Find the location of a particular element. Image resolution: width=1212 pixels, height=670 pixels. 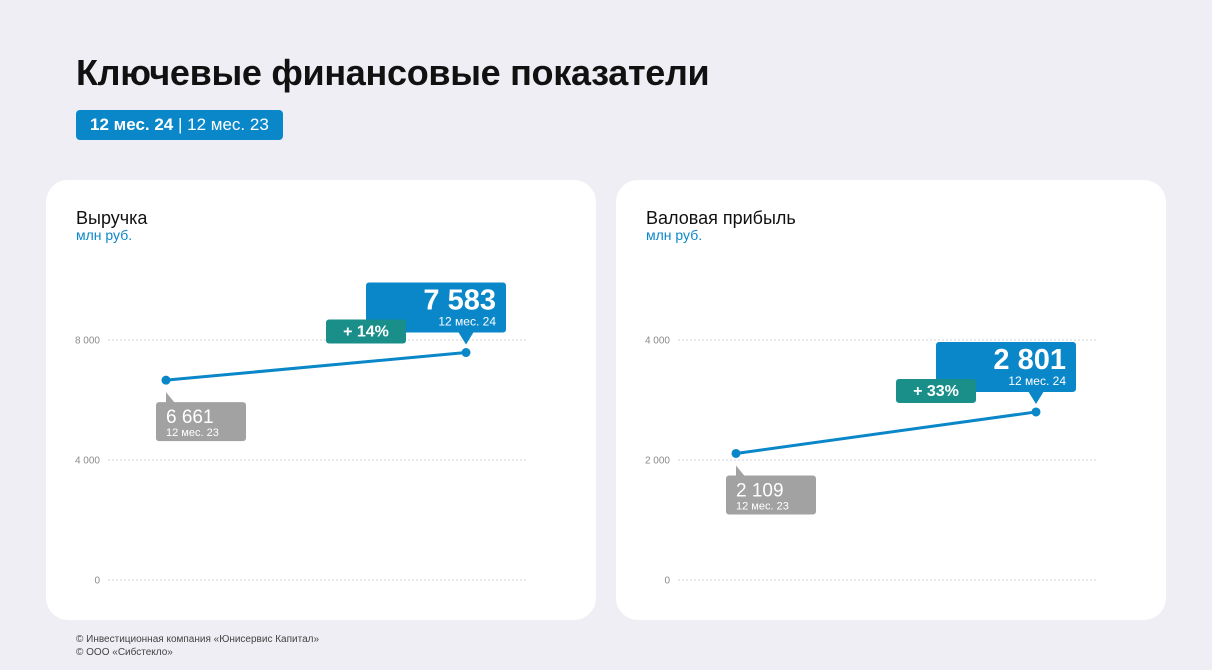

period-previous: 12 мес. 23 is located at coordinates (228, 124).